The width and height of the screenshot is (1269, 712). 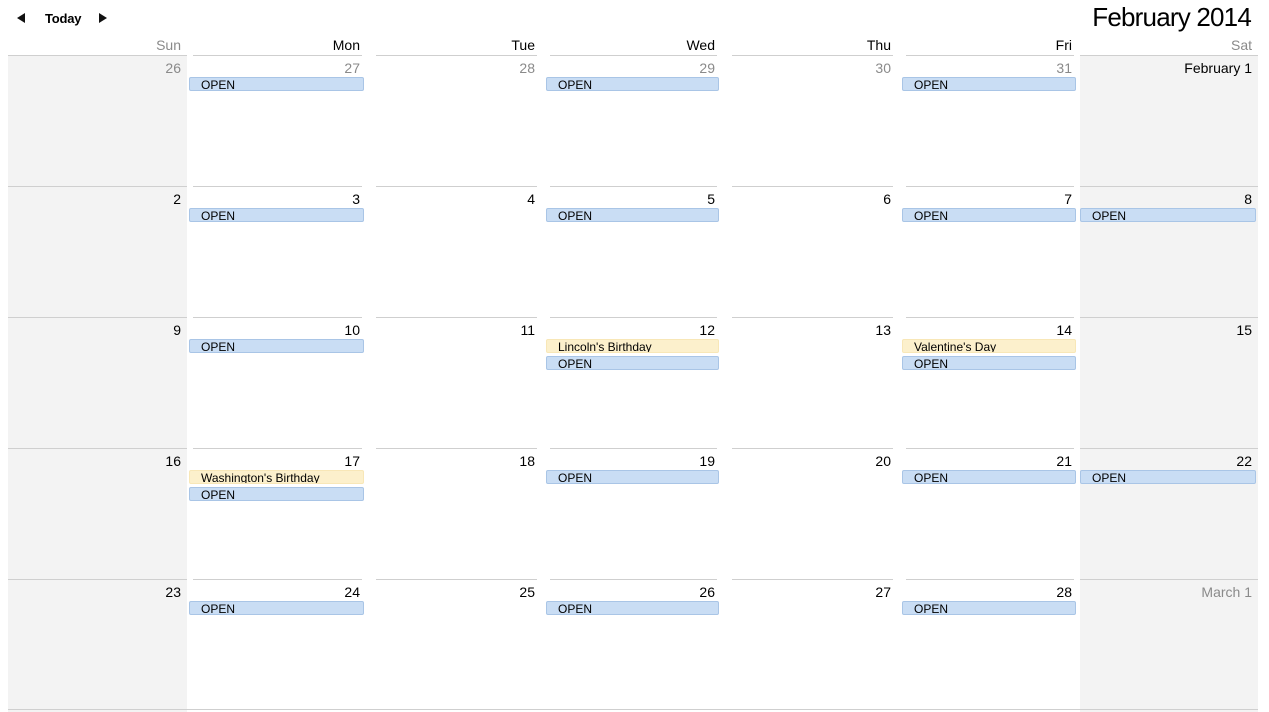 What do you see at coordinates (527, 330) in the screenshot?
I see `day-number: 11` at bounding box center [527, 330].